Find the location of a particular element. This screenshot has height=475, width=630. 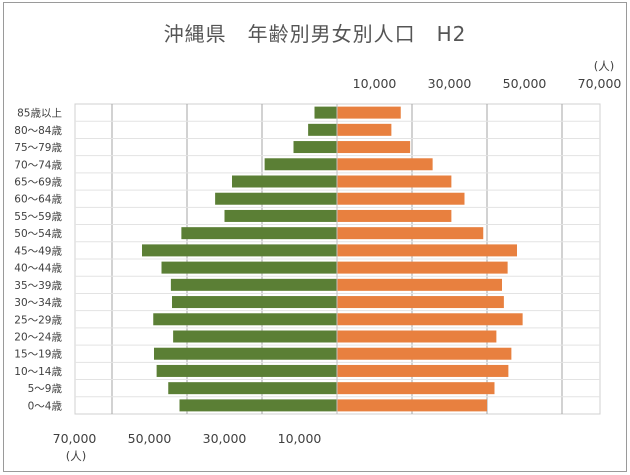

chart-title: 沖縄県 年齢別男女別人口 H2 is located at coordinates (315, 34).